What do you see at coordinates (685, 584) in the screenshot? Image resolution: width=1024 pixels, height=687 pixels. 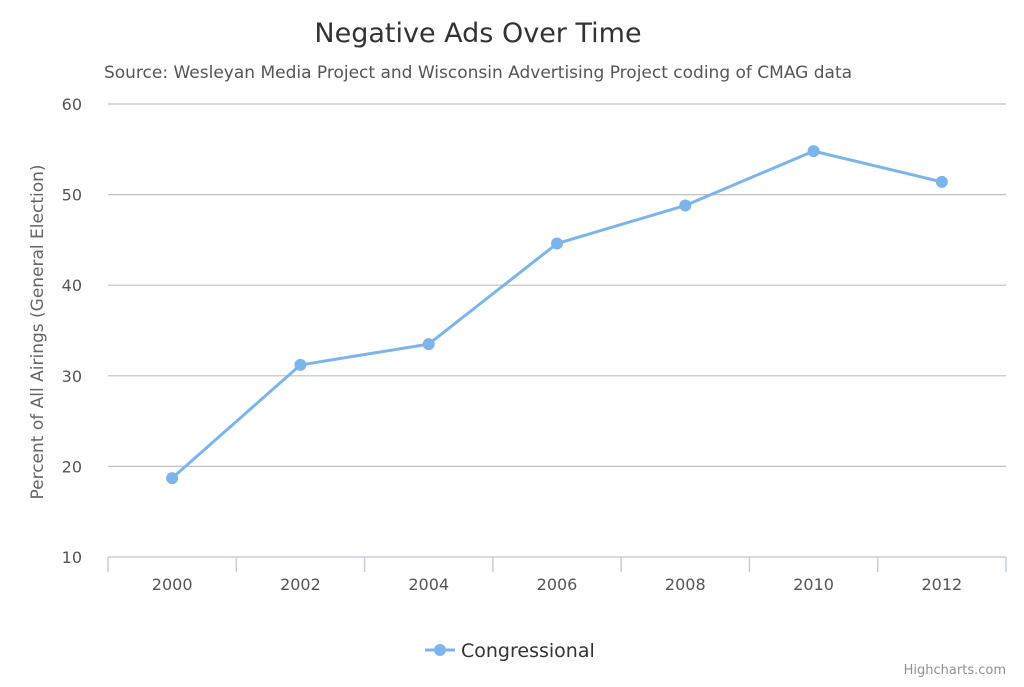 I see `x-tick-label: 2008` at bounding box center [685, 584].